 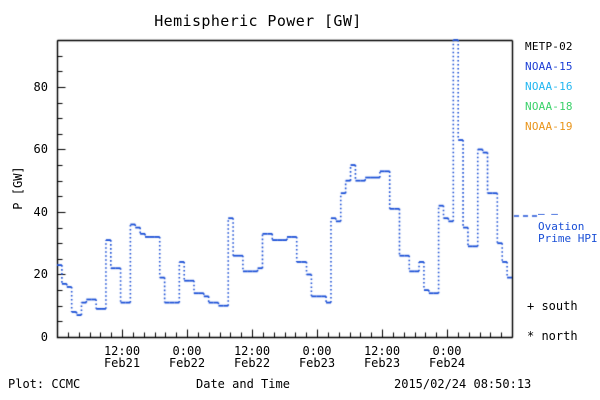 What do you see at coordinates (549, 126) in the screenshot?
I see `legend-item-noaa-19: NOAA-19` at bounding box center [549, 126].